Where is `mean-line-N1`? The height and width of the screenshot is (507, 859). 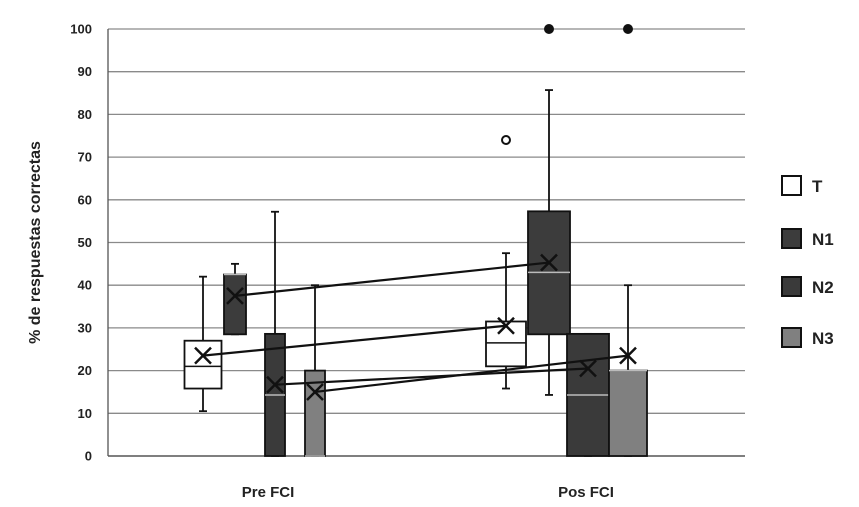 mean-line-N1 is located at coordinates (392, 279).